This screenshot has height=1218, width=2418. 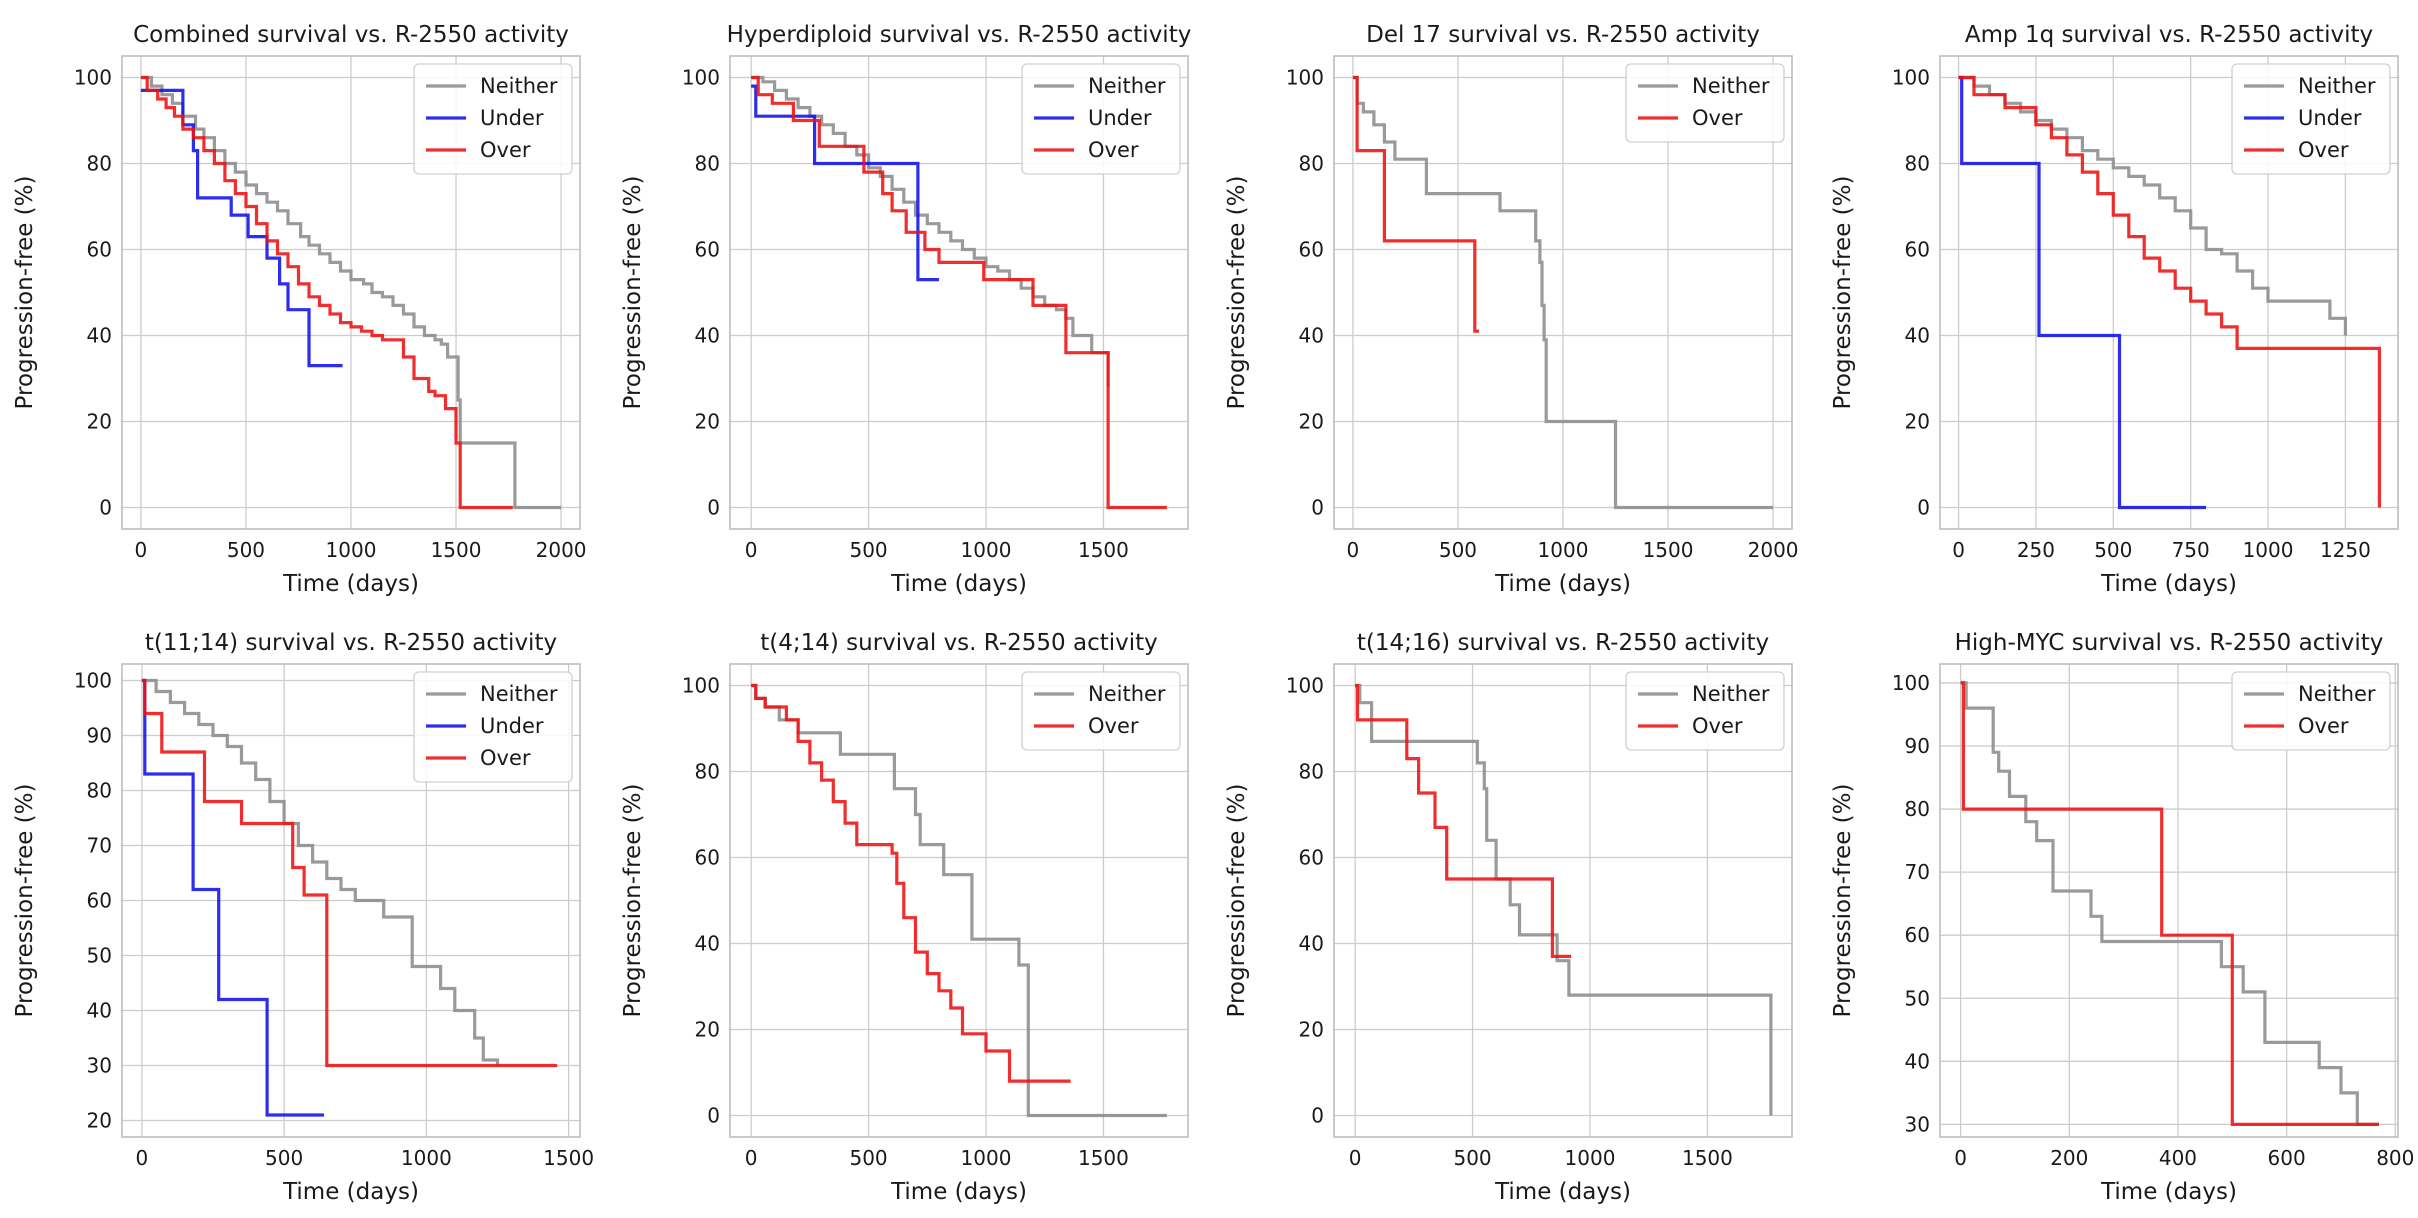 I want to click on y-tick-label: 50, so click(x=1917, y=998).